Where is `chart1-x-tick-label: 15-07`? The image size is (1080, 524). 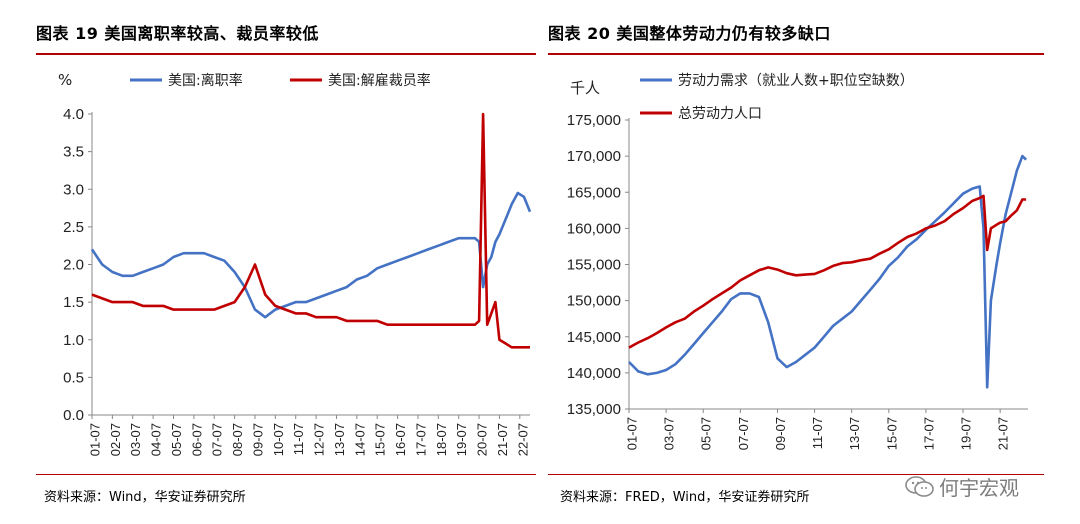
chart1-x-tick-label: 15-07 is located at coordinates (380, 439).